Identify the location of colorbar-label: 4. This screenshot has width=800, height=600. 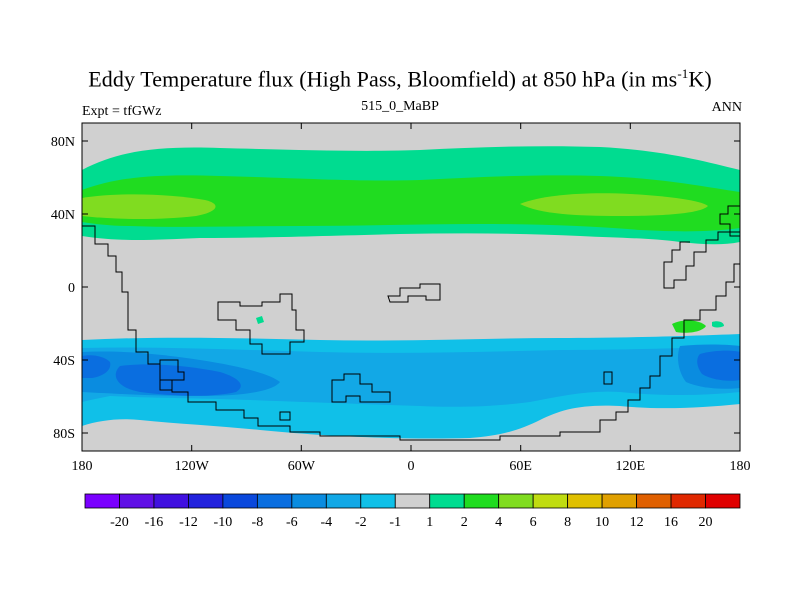
(498, 522).